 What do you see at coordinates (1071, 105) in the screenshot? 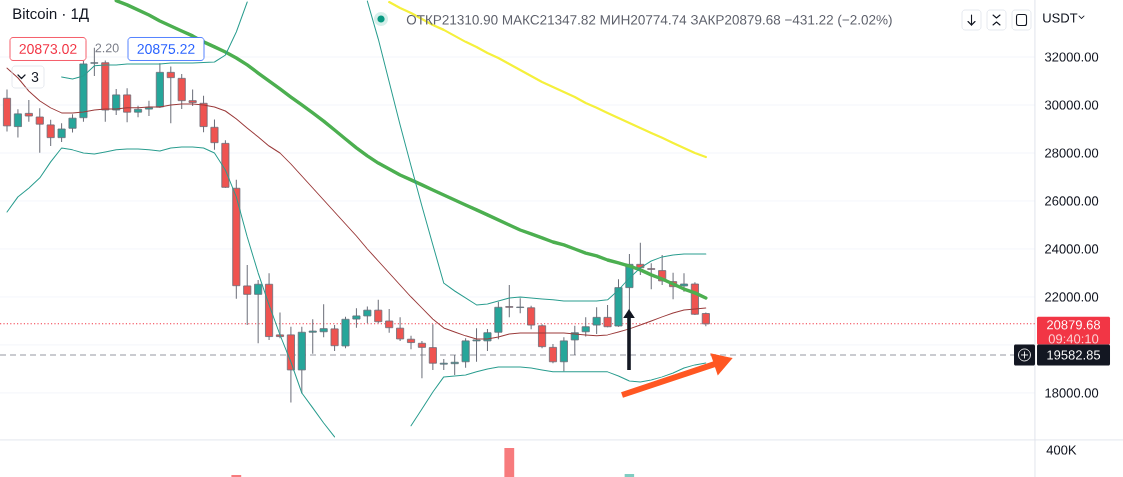
I see `y-tick-label: 30000.00` at bounding box center [1071, 105].